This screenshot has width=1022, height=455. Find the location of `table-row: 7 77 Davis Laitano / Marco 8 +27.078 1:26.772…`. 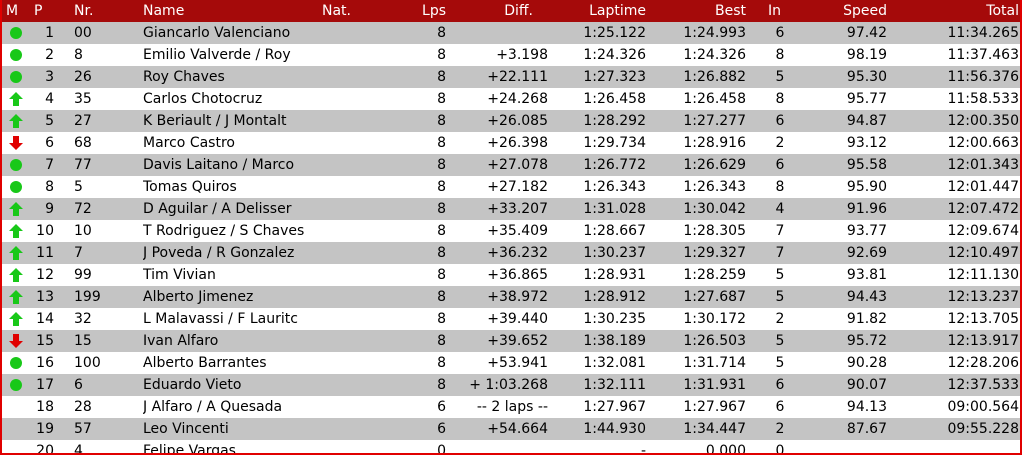

table-row: 7 77 Davis Laitano / Marco 8 +27.078 1:26.772… is located at coordinates (511, 165).